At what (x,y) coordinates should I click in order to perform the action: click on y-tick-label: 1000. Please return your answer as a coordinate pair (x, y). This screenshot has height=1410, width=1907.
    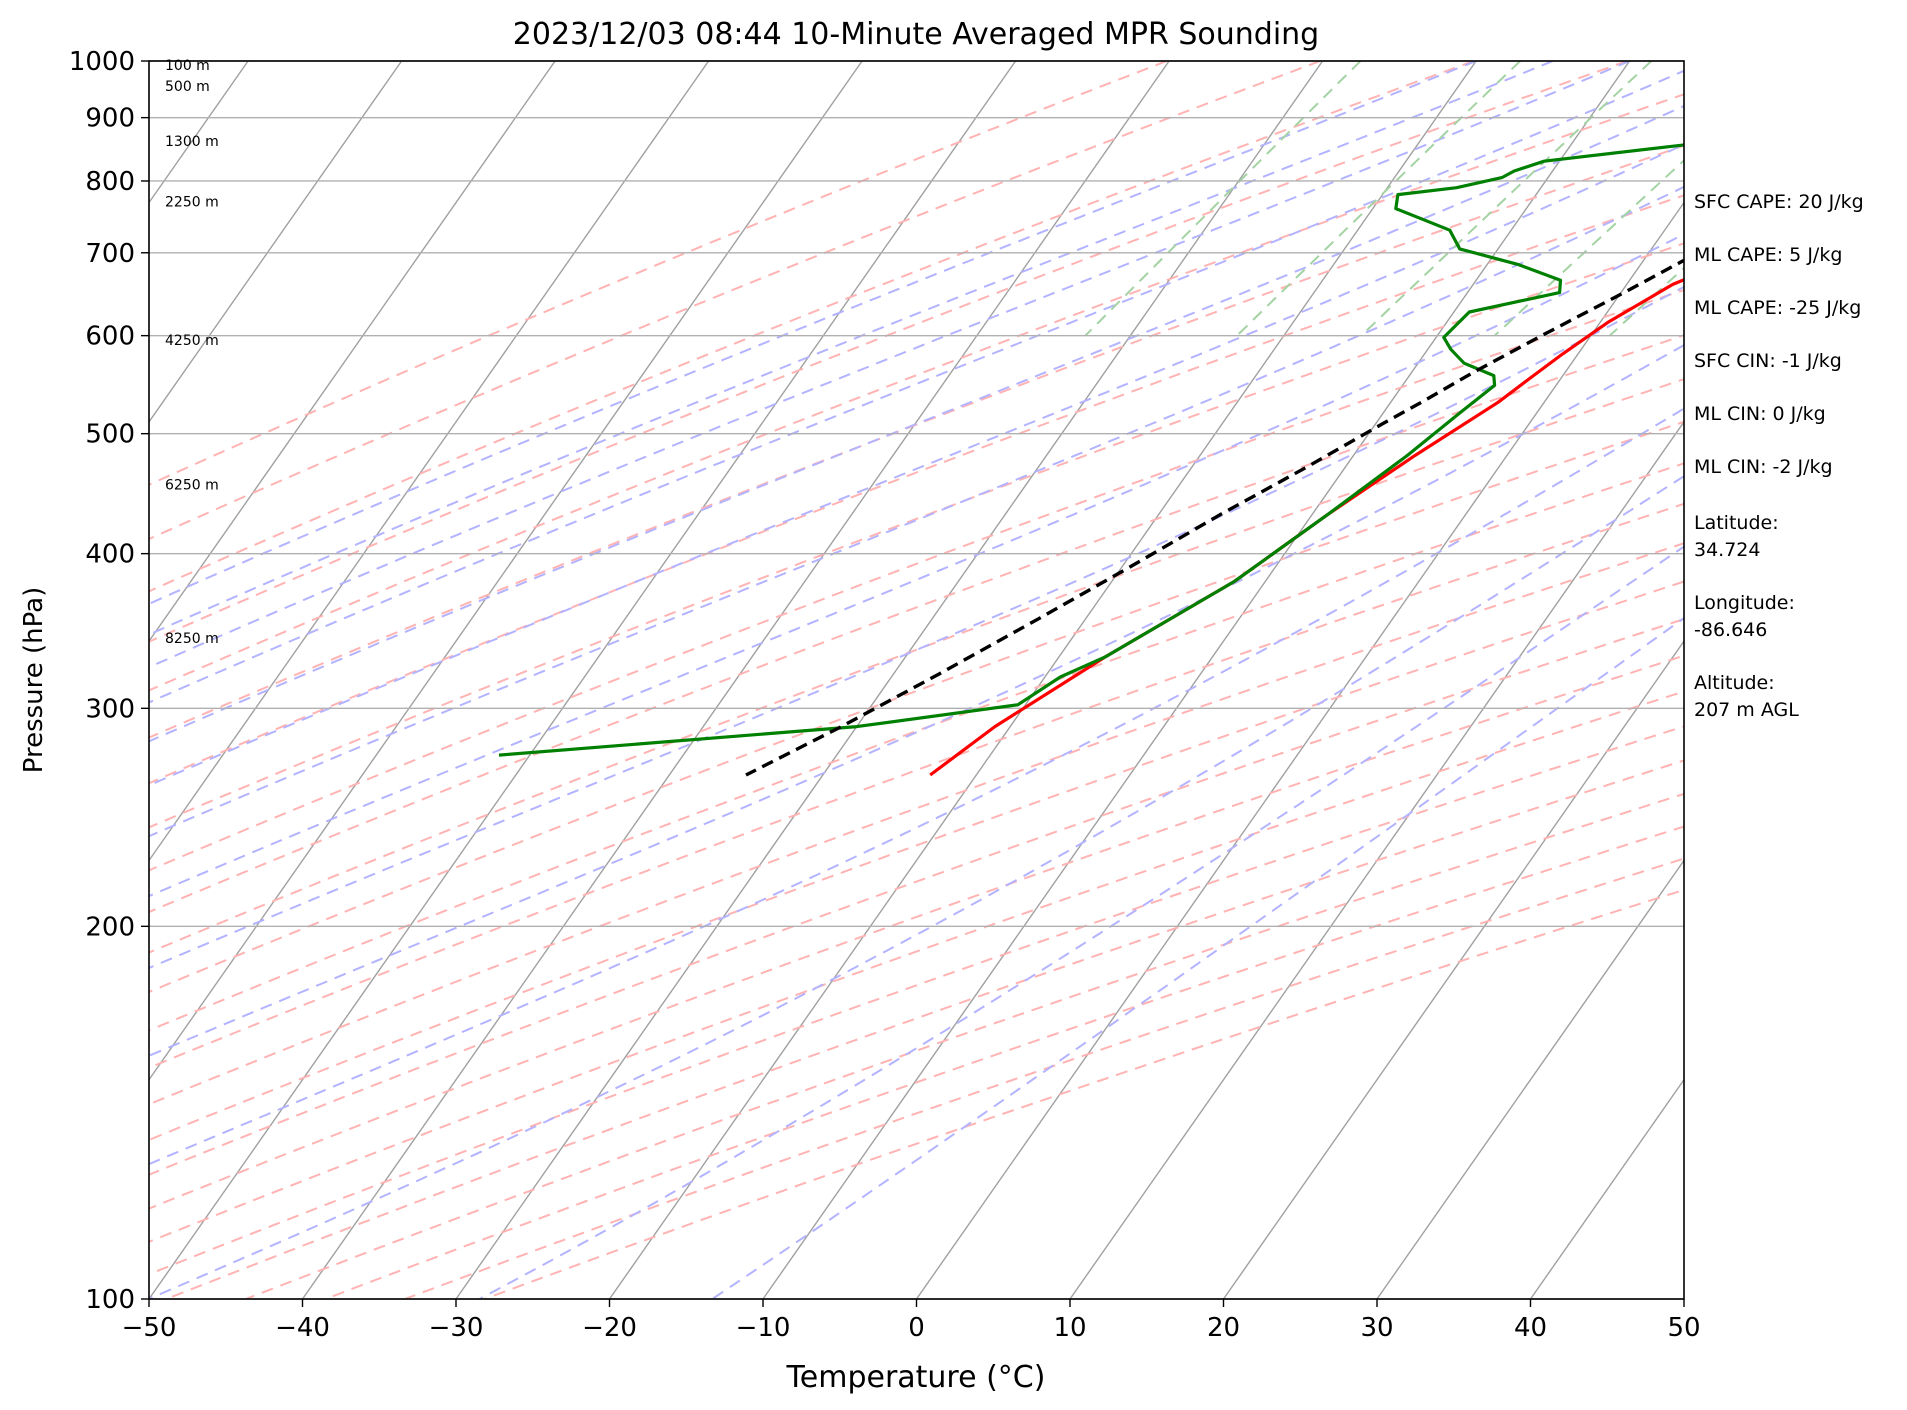
    Looking at the image, I should click on (102, 62).